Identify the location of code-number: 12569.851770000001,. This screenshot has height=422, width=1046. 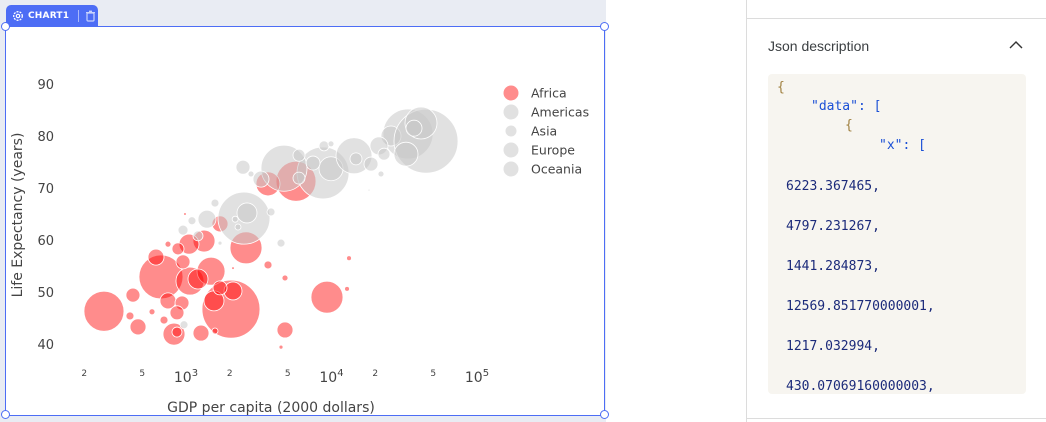
(860, 306).